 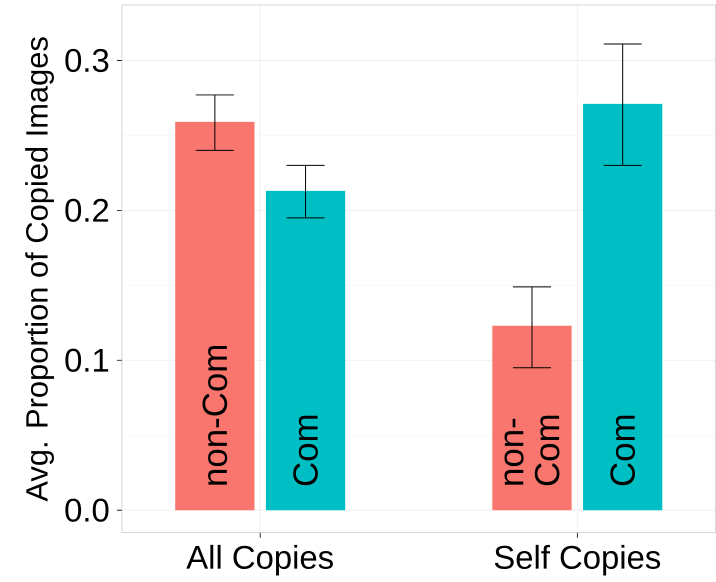 What do you see at coordinates (215, 415) in the screenshot?
I see `text: non-Com` at bounding box center [215, 415].